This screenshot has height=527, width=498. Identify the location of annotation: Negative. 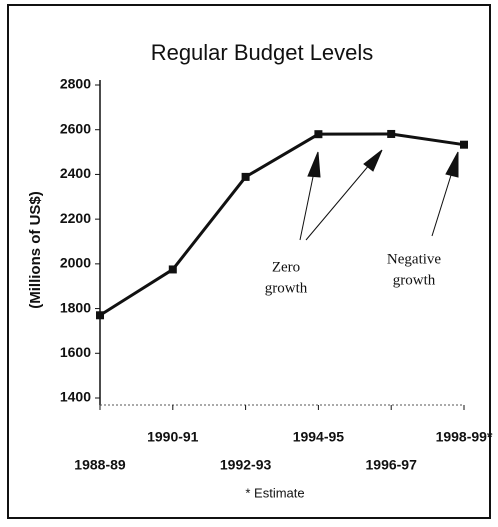
(414, 259).